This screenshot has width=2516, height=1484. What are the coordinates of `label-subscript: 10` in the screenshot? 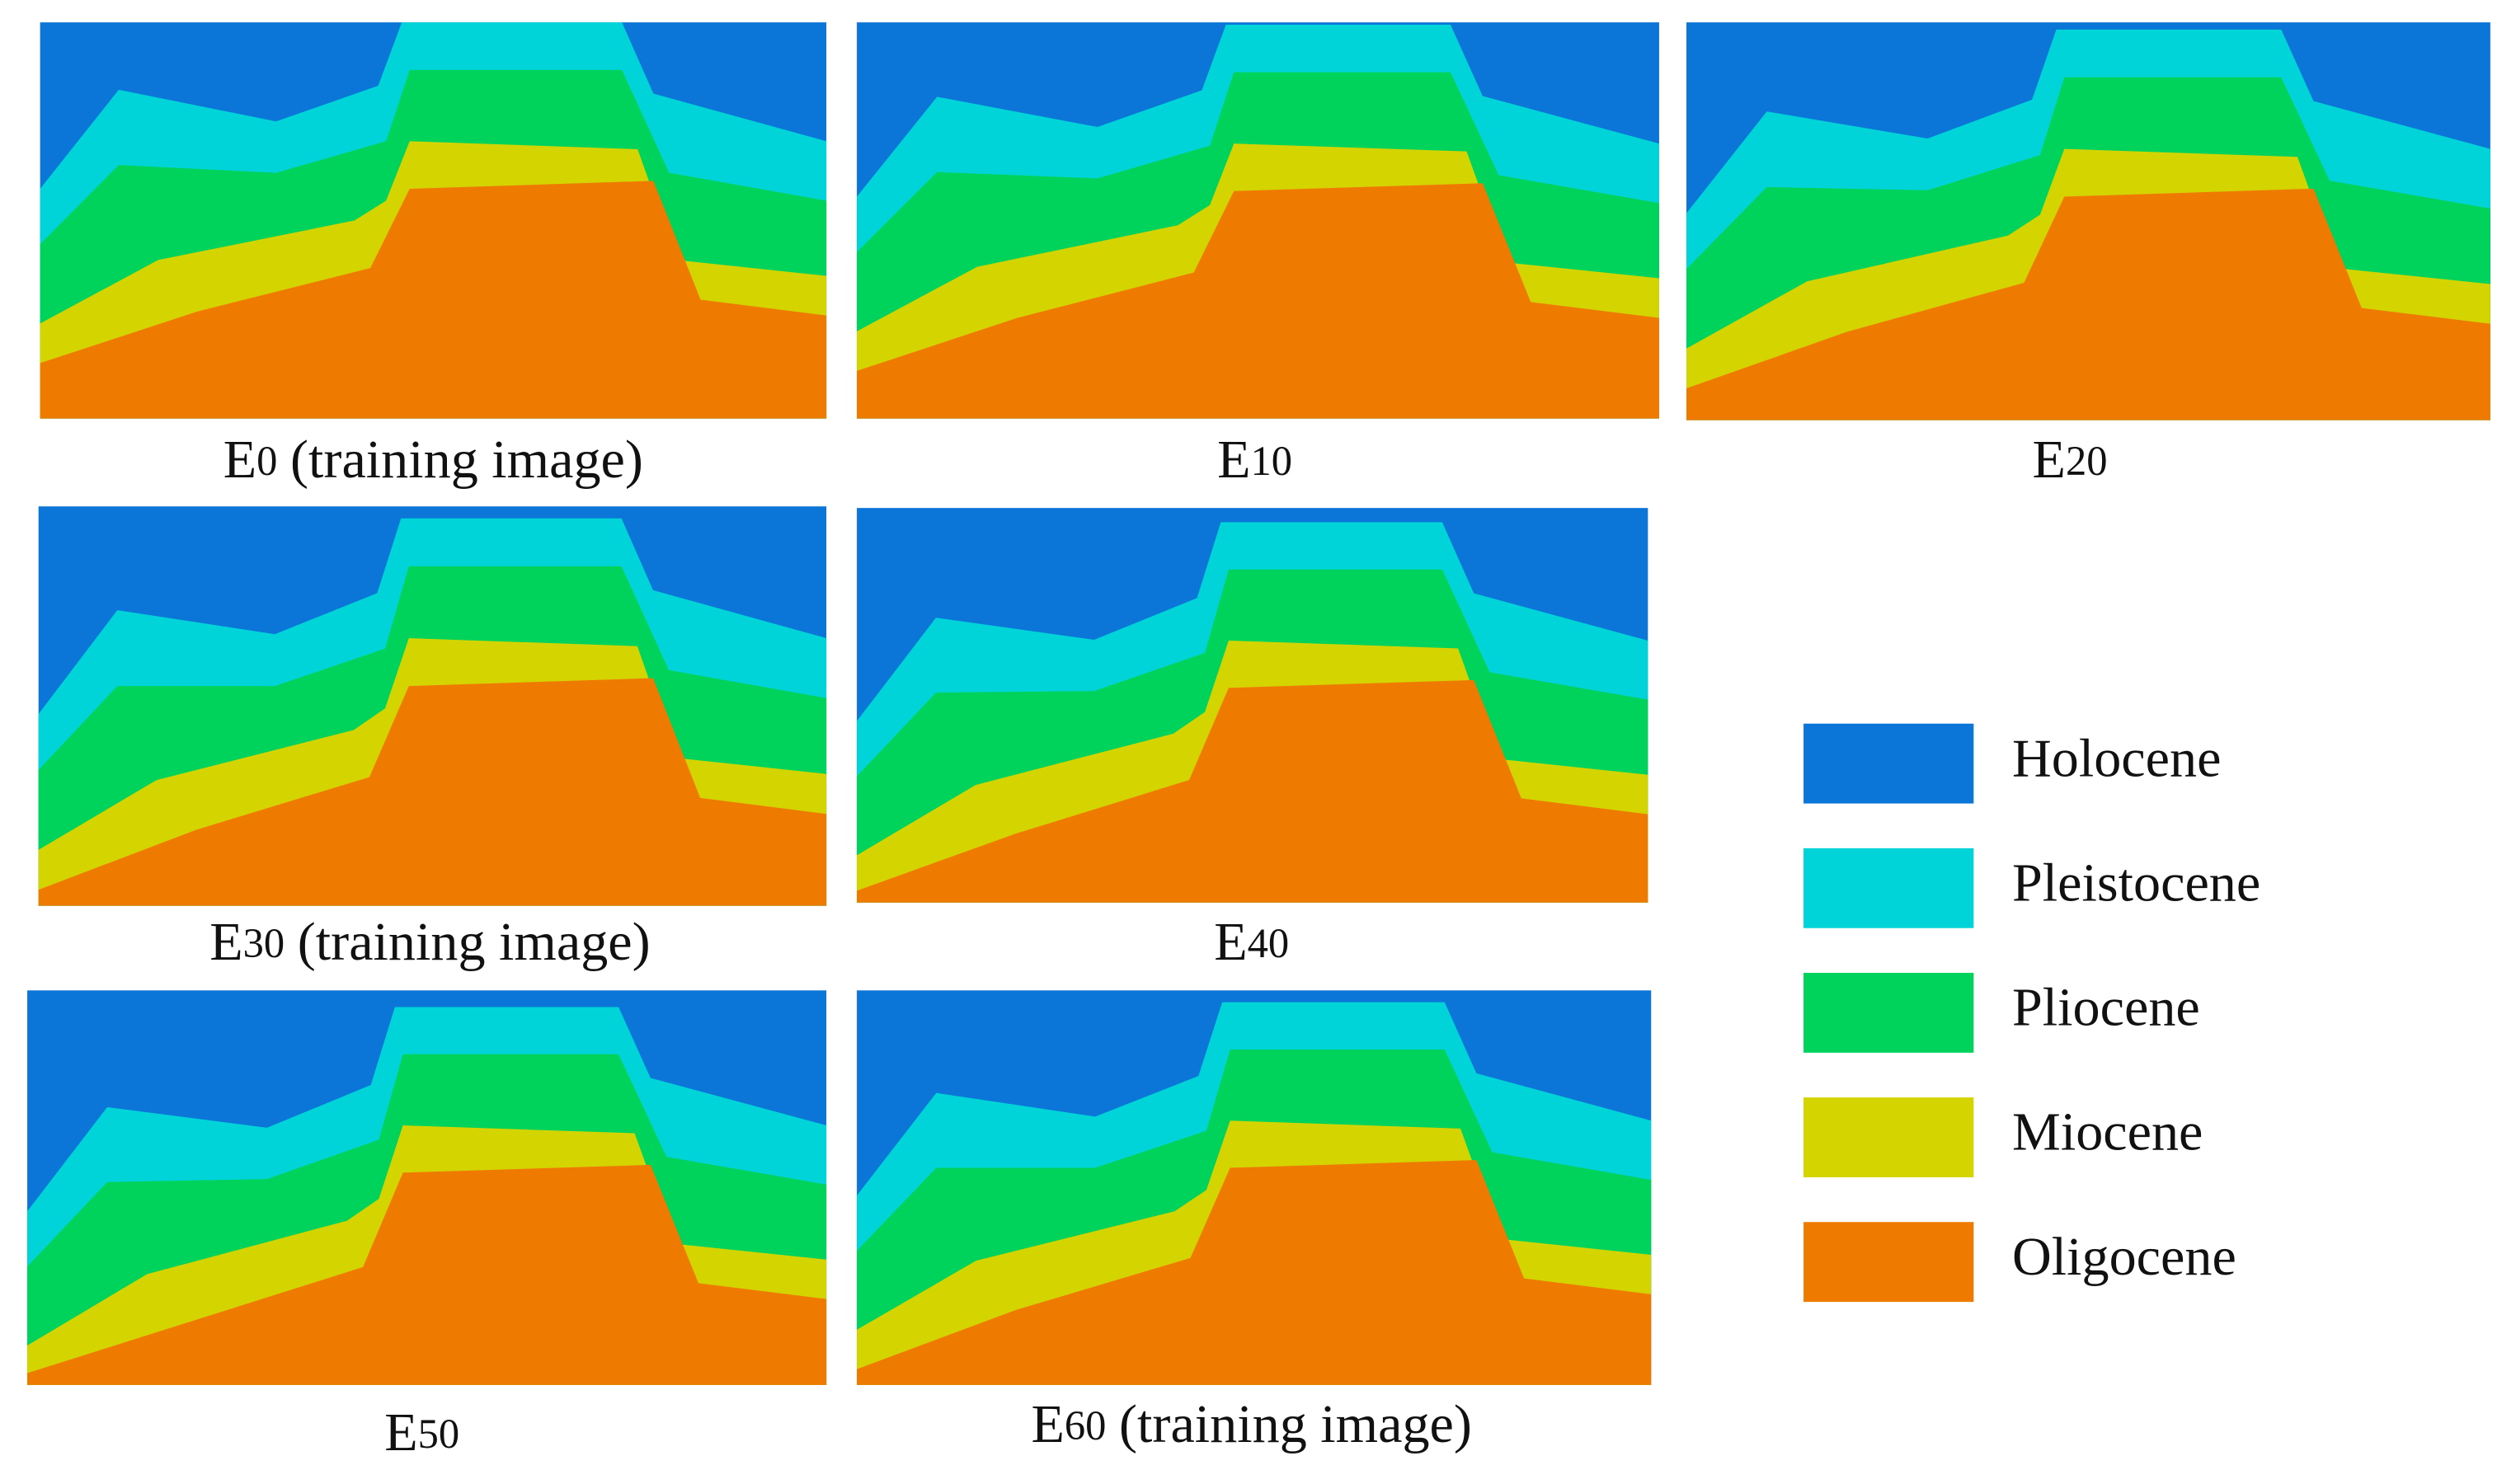 It's located at (1272, 460).